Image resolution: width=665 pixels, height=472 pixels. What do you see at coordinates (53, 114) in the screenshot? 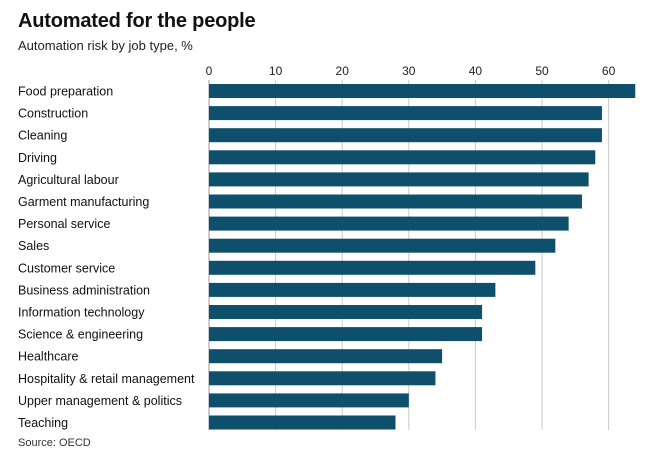
I see `category-label: Construction` at bounding box center [53, 114].